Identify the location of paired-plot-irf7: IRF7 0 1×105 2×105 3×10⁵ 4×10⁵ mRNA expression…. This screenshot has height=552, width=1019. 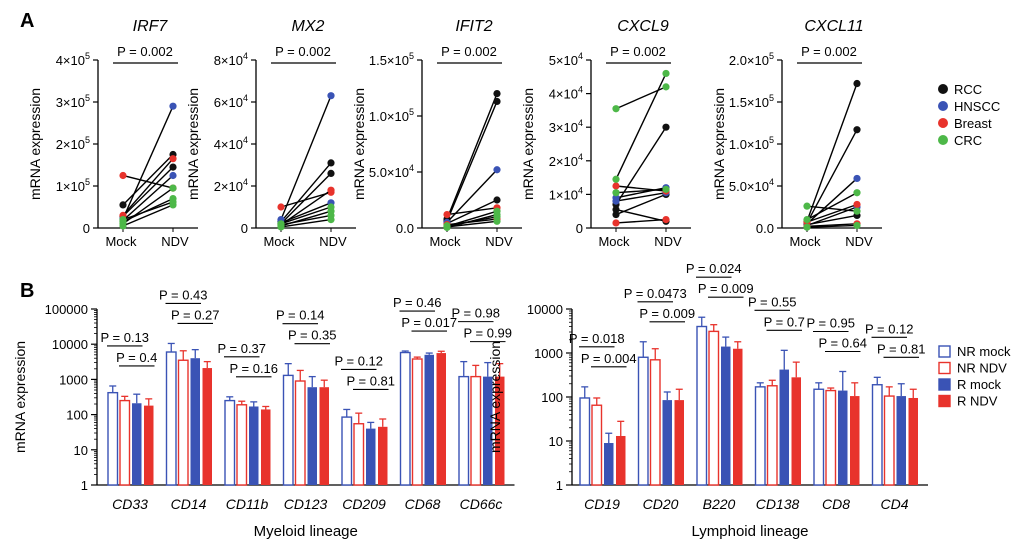
(112, 133).